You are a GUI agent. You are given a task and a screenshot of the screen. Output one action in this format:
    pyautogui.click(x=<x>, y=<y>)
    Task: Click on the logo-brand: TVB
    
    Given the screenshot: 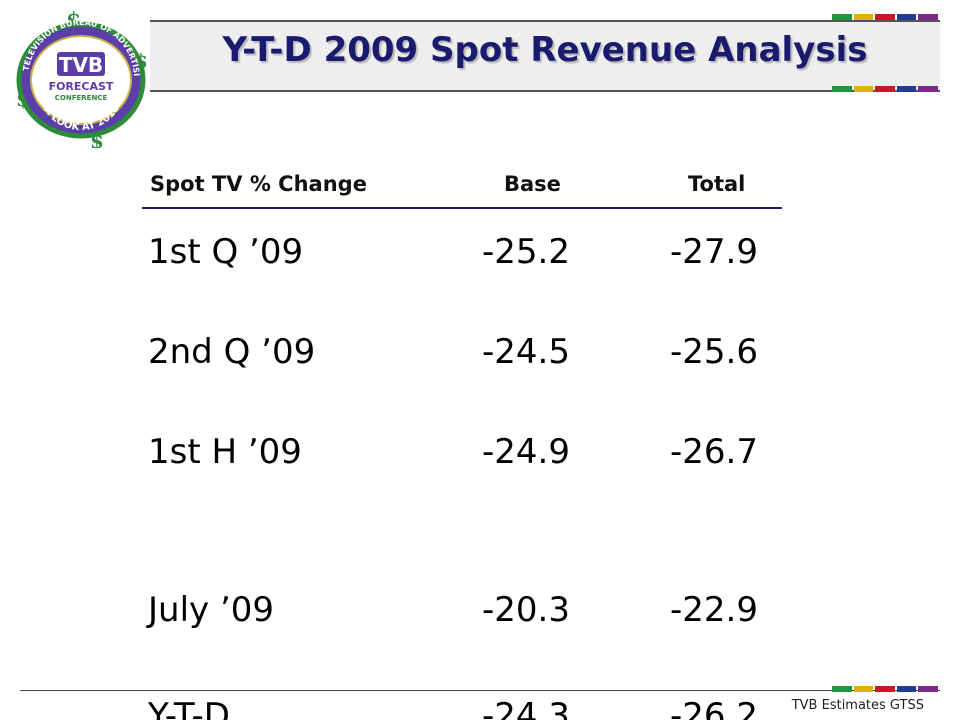 What is the action you would take?
    pyautogui.click(x=81, y=65)
    